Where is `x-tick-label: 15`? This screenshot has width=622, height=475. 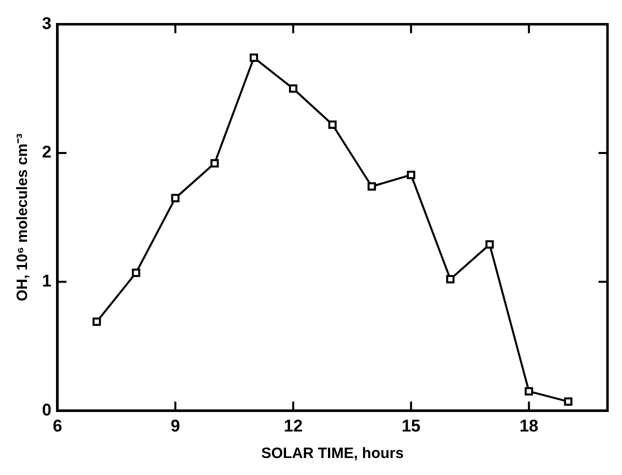 x-tick-label: 15 is located at coordinates (411, 426).